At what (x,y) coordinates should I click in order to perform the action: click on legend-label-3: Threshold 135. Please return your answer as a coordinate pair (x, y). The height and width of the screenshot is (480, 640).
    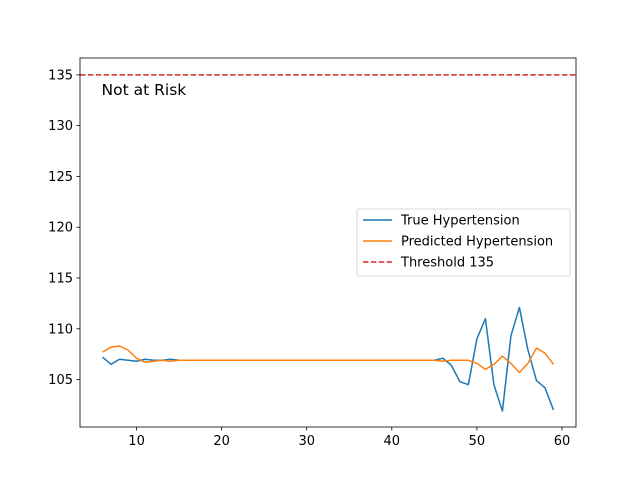
    Looking at the image, I should click on (447, 263).